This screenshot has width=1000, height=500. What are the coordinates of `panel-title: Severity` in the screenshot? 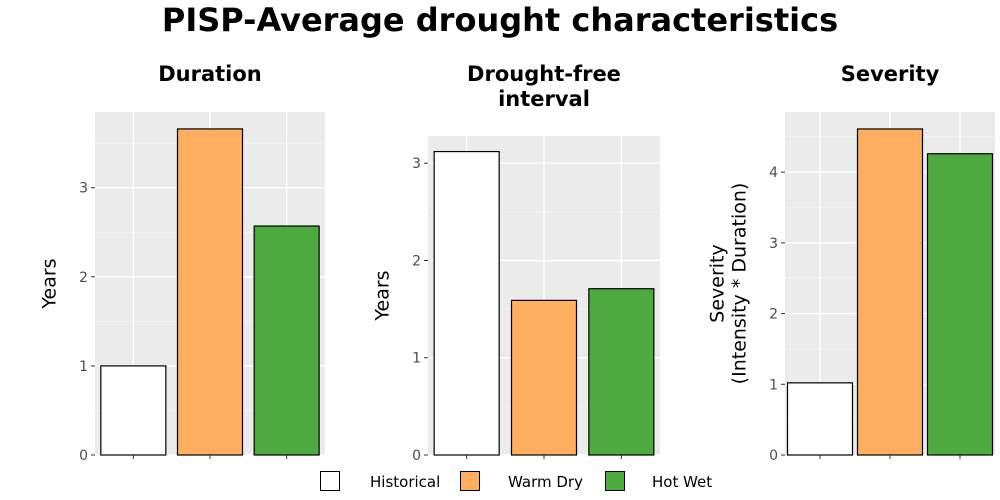 It's located at (890, 74).